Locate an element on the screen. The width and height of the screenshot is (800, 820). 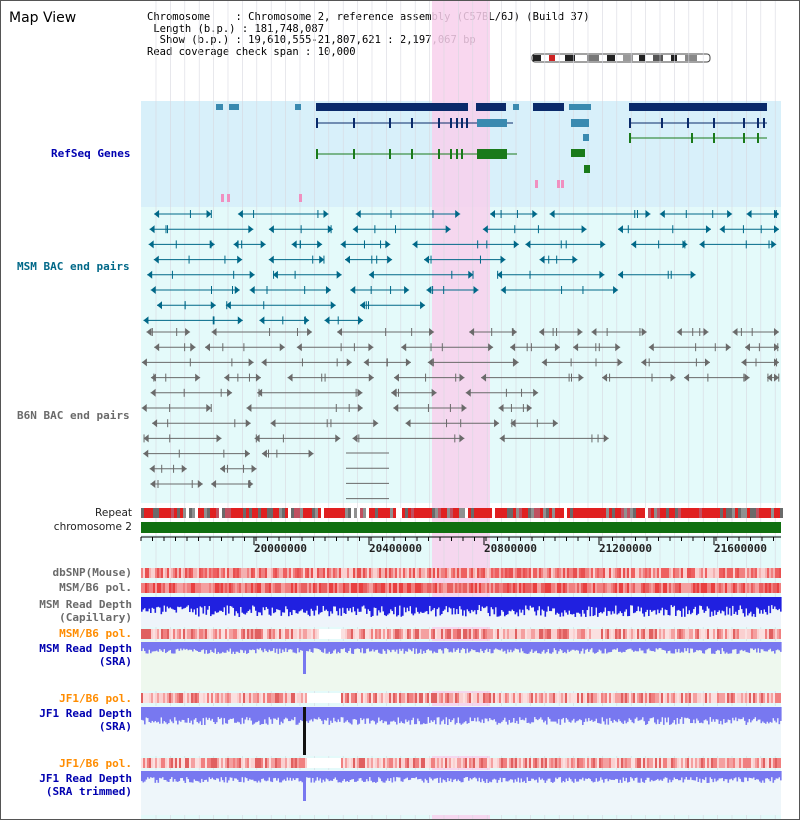
msm-bac-label: MSM BAC end pairs is located at coordinates (73, 266).